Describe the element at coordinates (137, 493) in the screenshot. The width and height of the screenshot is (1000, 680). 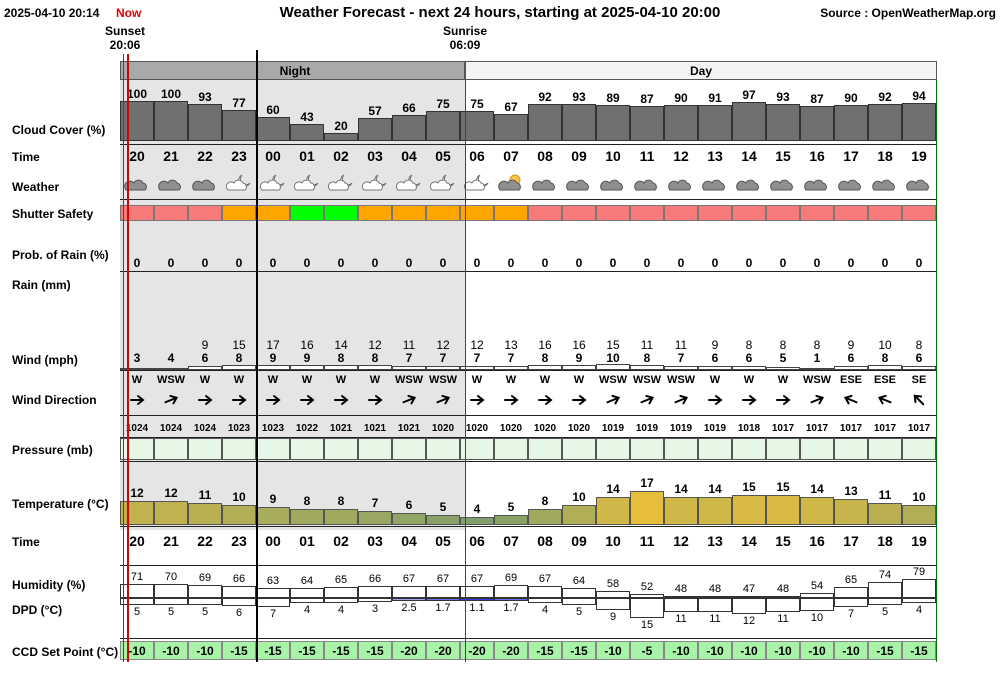
I see `temperature-value: 12` at that location.